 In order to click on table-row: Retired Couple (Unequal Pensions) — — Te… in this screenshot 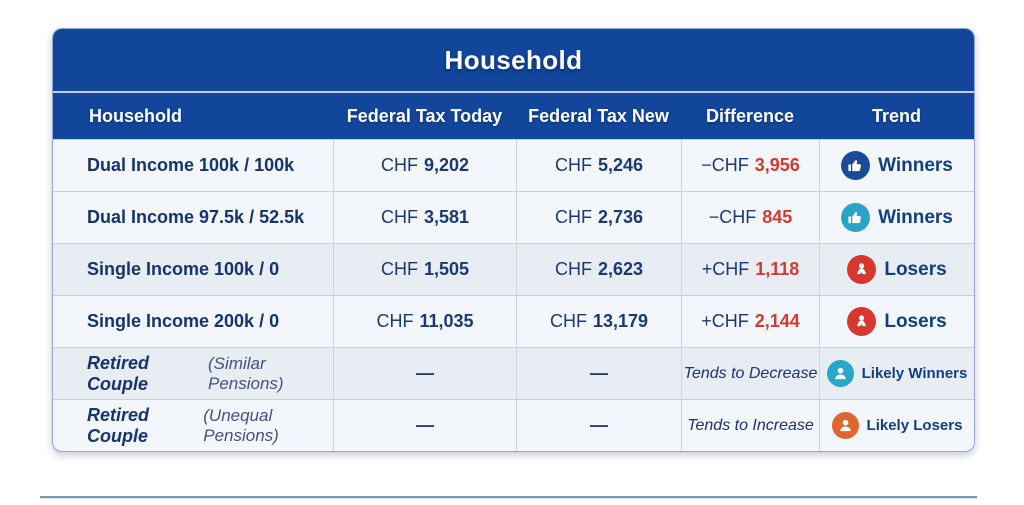, I will do `click(513, 425)`.